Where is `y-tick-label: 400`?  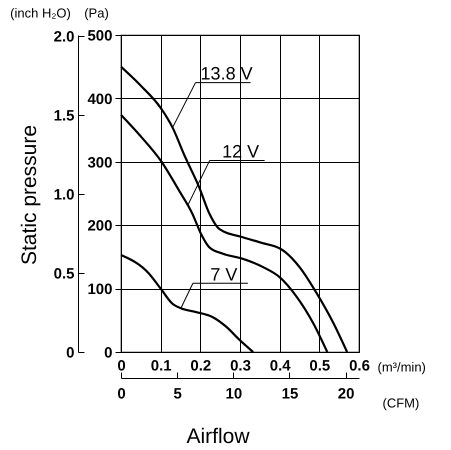
y-tick-label: 400 is located at coordinates (99, 99).